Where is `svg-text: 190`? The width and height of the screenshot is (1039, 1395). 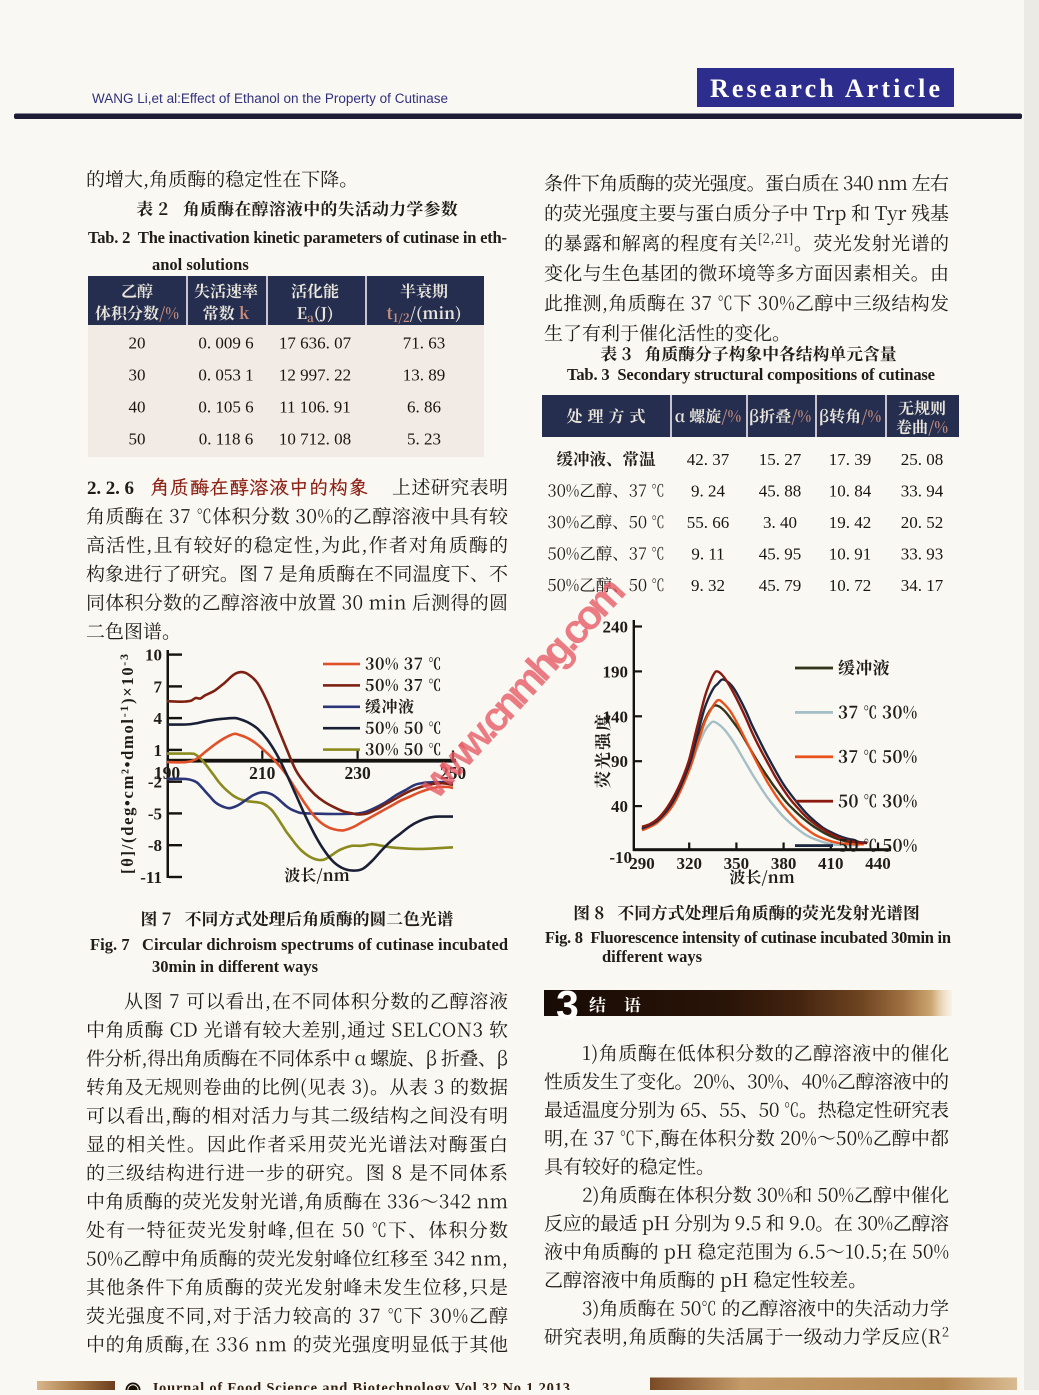
svg-text: 190 is located at coordinates (616, 671).